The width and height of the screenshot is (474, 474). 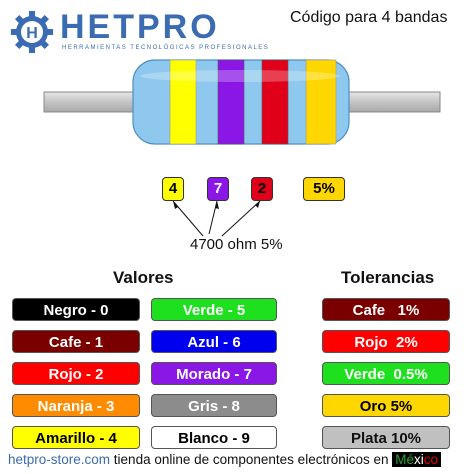 I want to click on value-verde: Verde - 5, so click(x=214, y=309).